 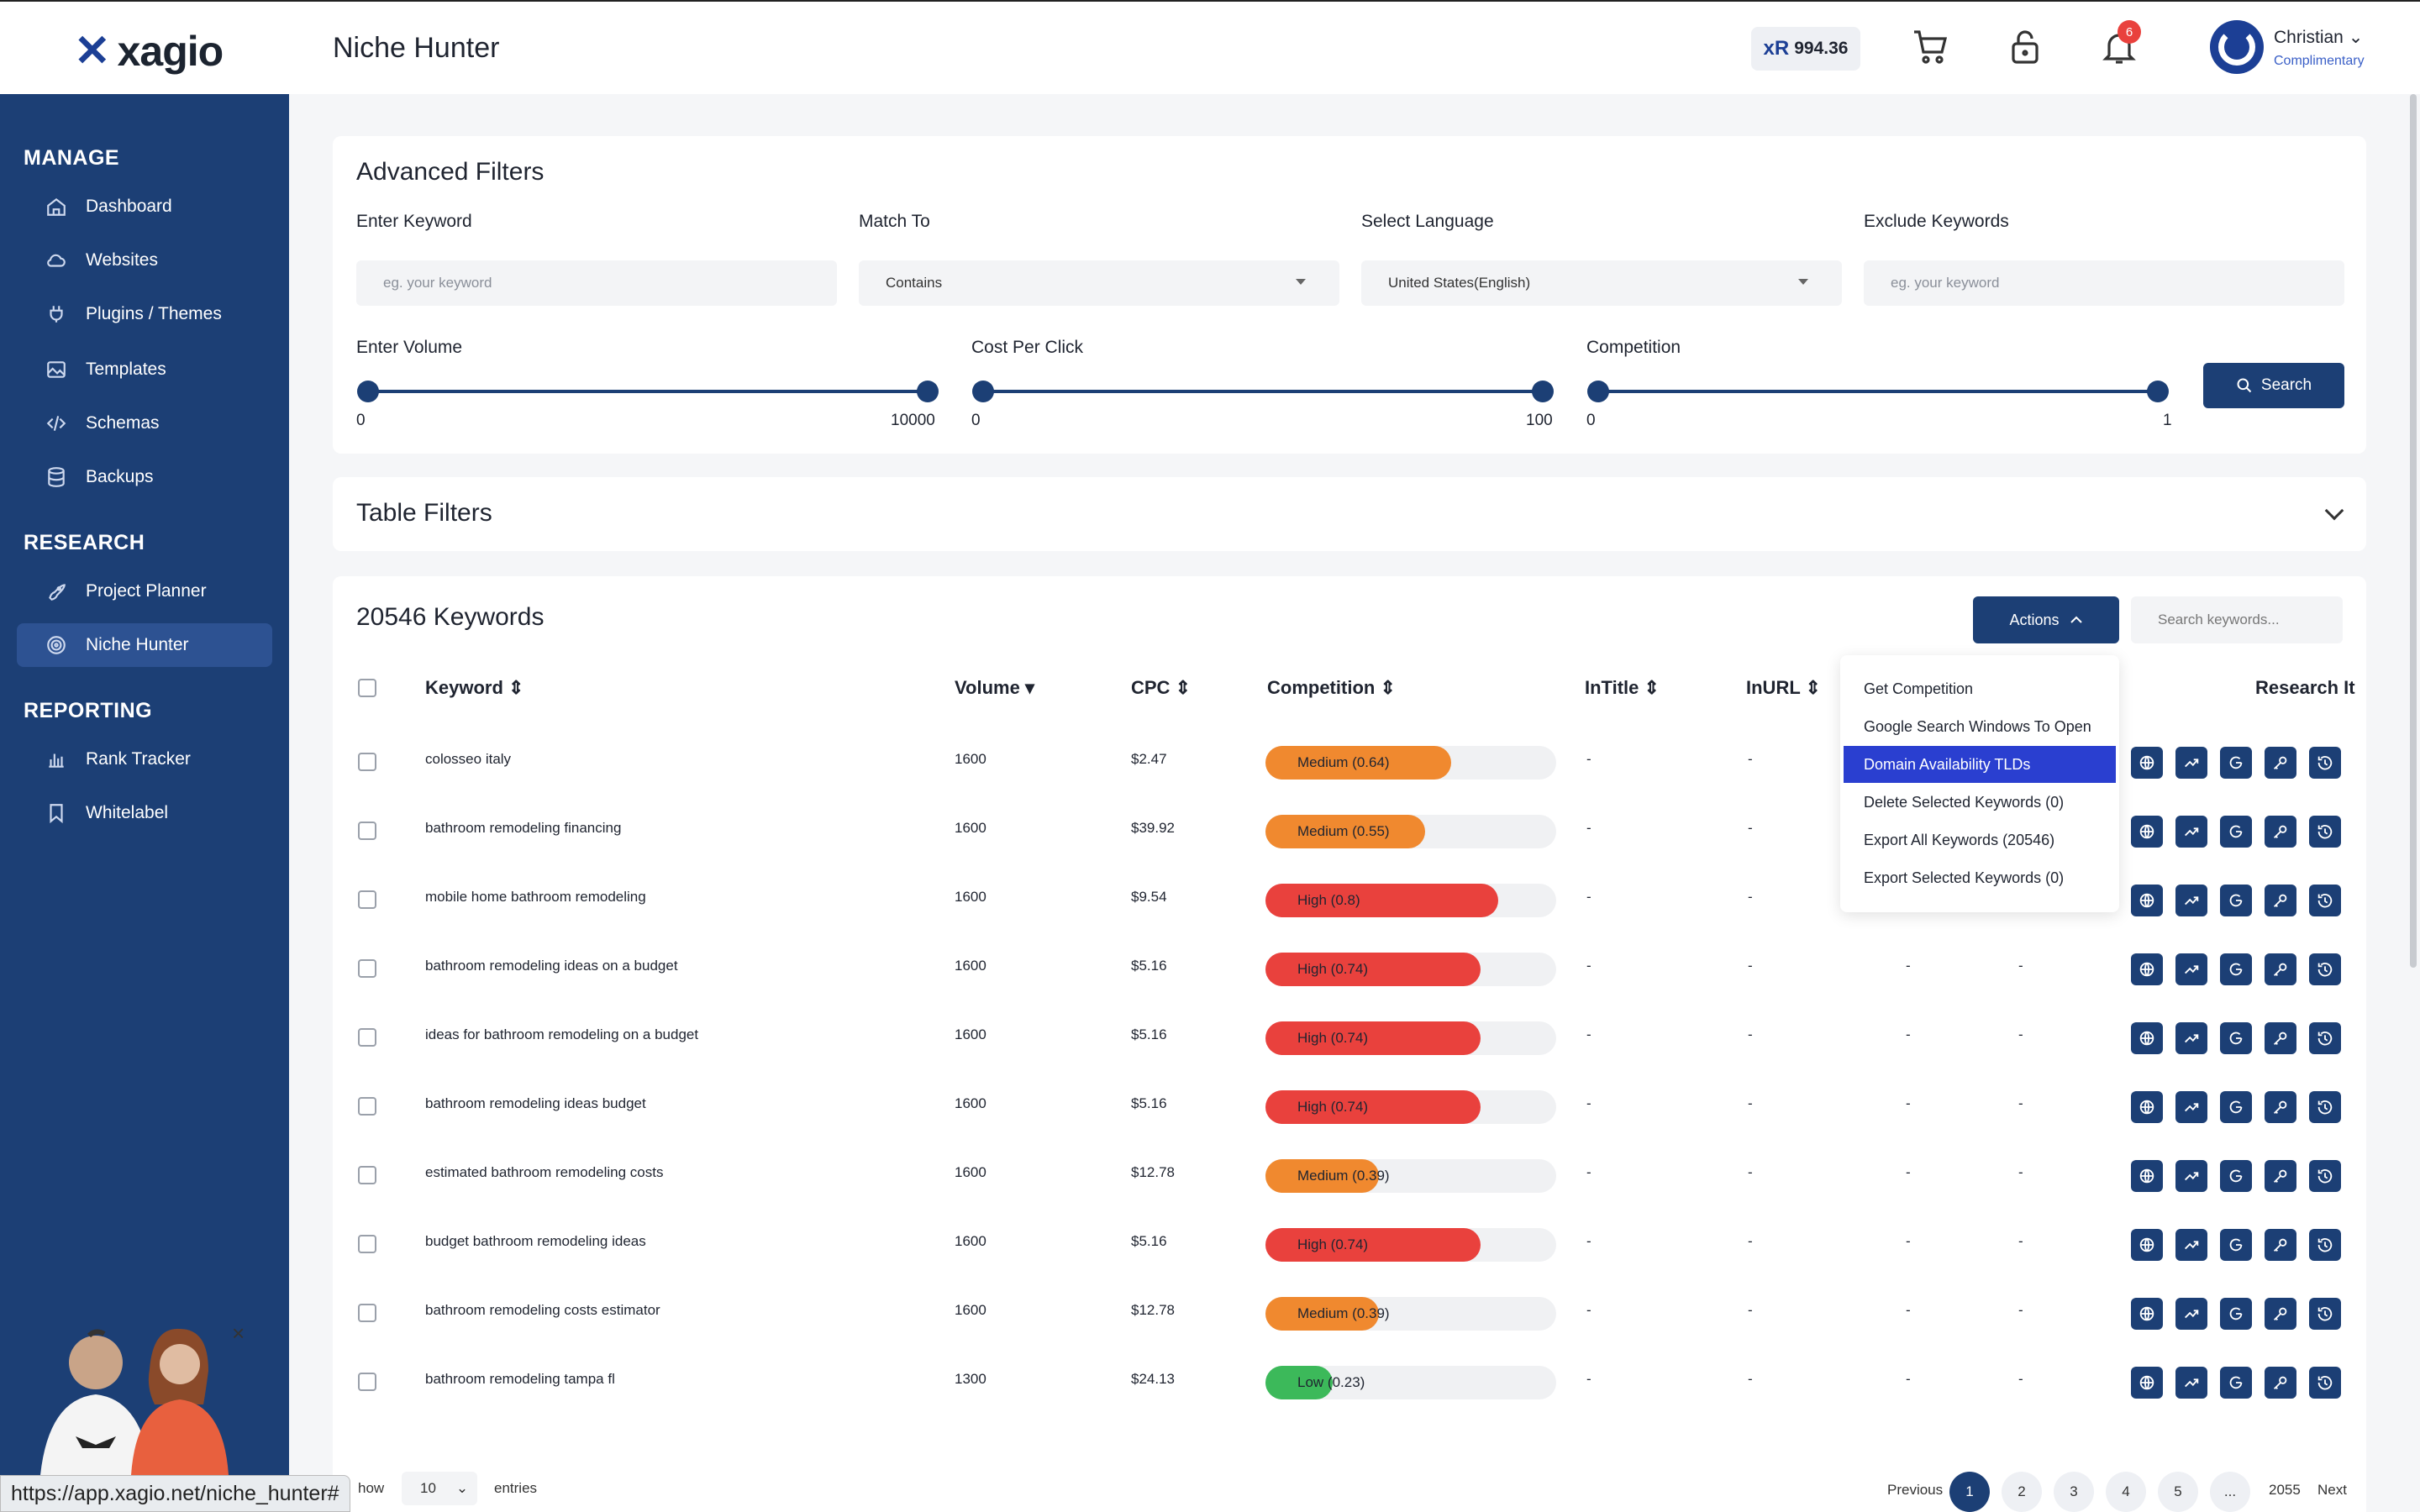 What do you see at coordinates (144, 591) in the screenshot?
I see `sidebar-item-project-planner: Project Planner` at bounding box center [144, 591].